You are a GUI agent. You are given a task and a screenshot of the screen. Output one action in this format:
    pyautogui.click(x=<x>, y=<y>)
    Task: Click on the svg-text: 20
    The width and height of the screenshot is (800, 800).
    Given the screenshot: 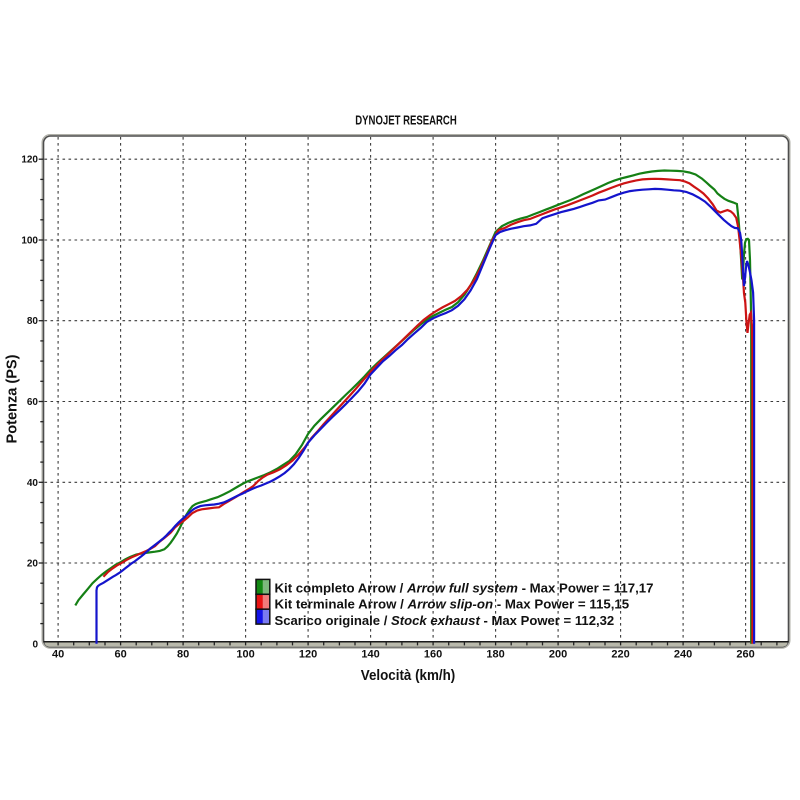 What is the action you would take?
    pyautogui.click(x=33, y=564)
    